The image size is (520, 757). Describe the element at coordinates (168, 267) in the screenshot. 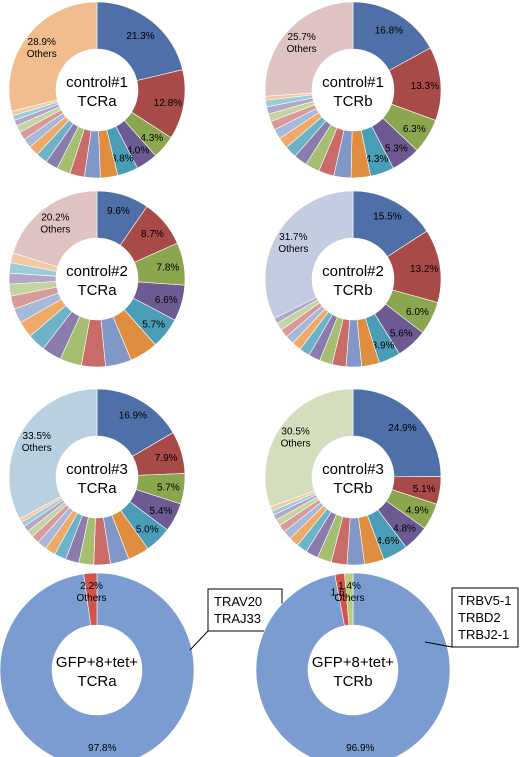

I see `slice-label: 7.8%` at that location.